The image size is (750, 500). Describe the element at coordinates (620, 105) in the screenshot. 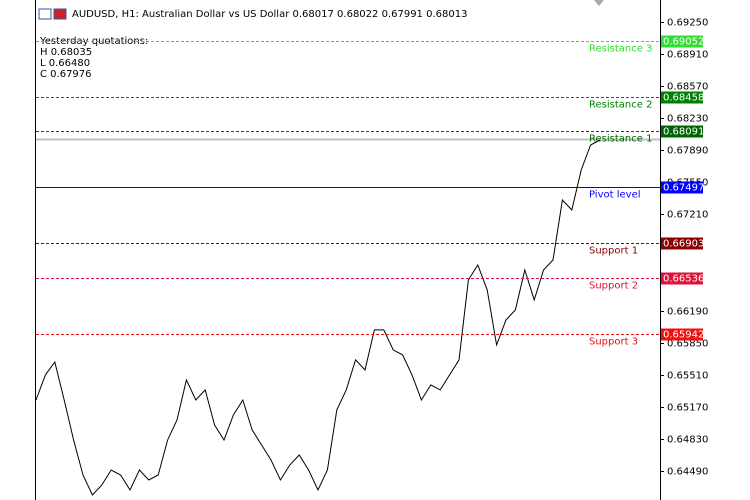

I see `level-label: Resistance 2` at that location.